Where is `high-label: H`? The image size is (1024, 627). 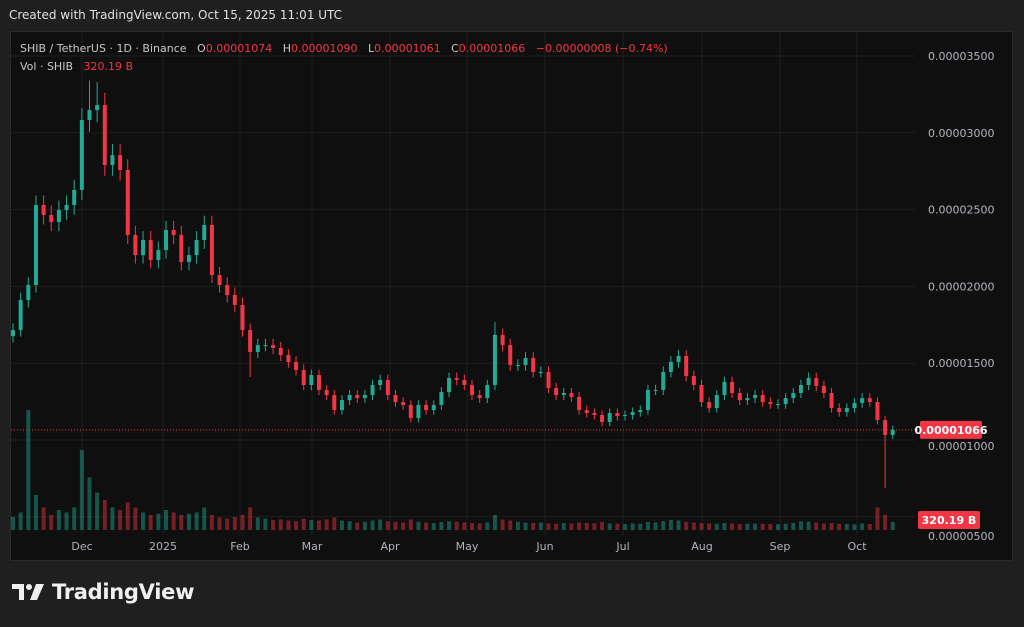 high-label: H is located at coordinates (286, 48).